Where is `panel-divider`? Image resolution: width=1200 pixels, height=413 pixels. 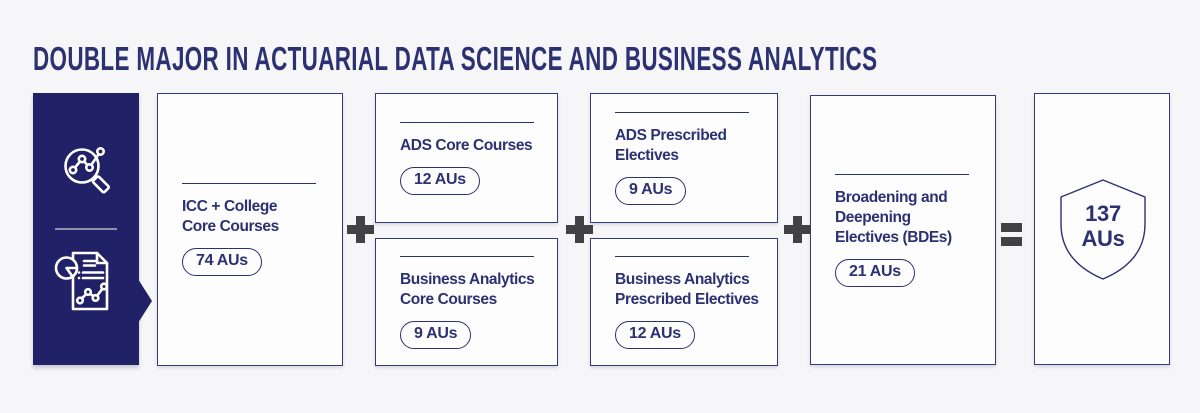
panel-divider is located at coordinates (86, 229).